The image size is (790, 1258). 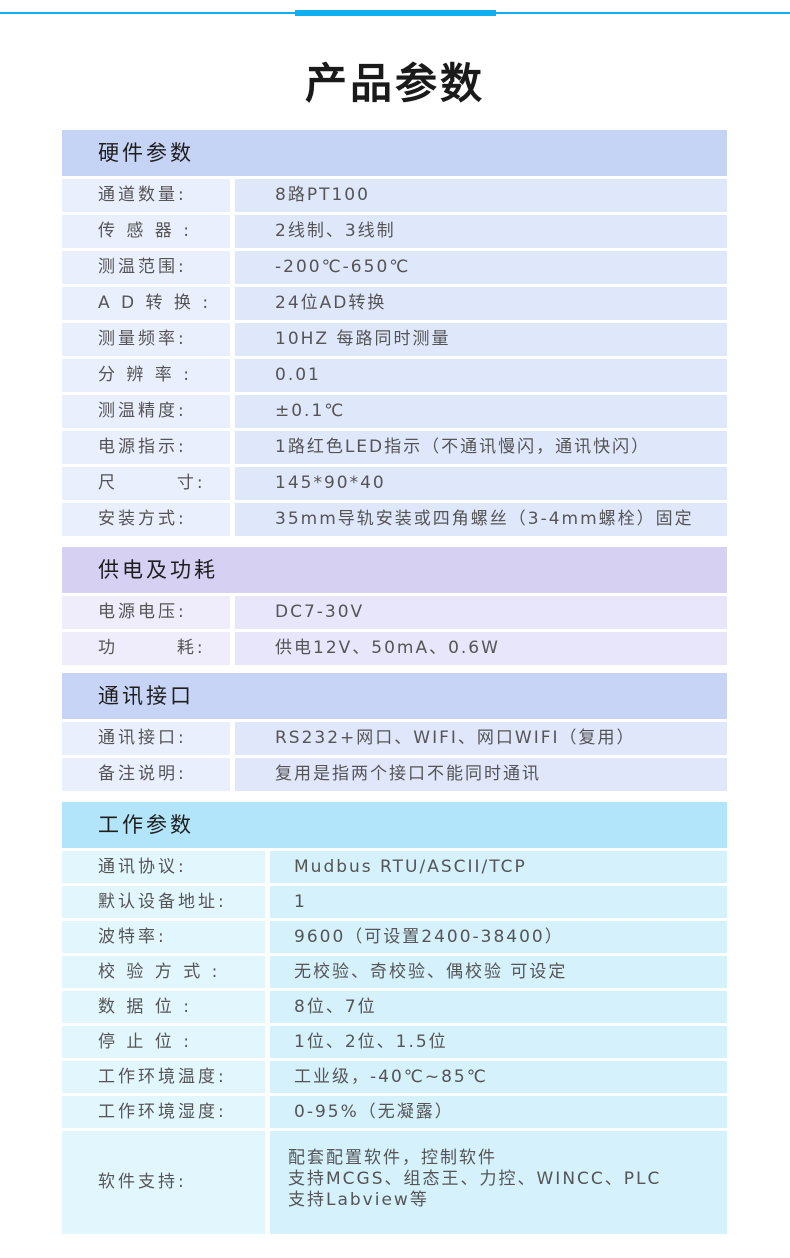 I want to click on spec-row: 通道数量: 8路PT100, so click(x=394, y=195).